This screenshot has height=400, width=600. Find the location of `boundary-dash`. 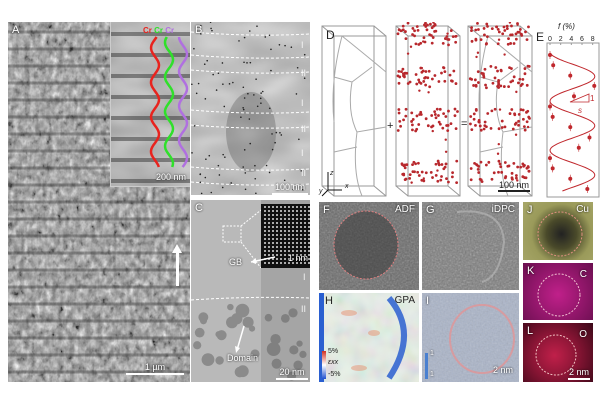

boundary-dash is located at coordinates (250, 168).